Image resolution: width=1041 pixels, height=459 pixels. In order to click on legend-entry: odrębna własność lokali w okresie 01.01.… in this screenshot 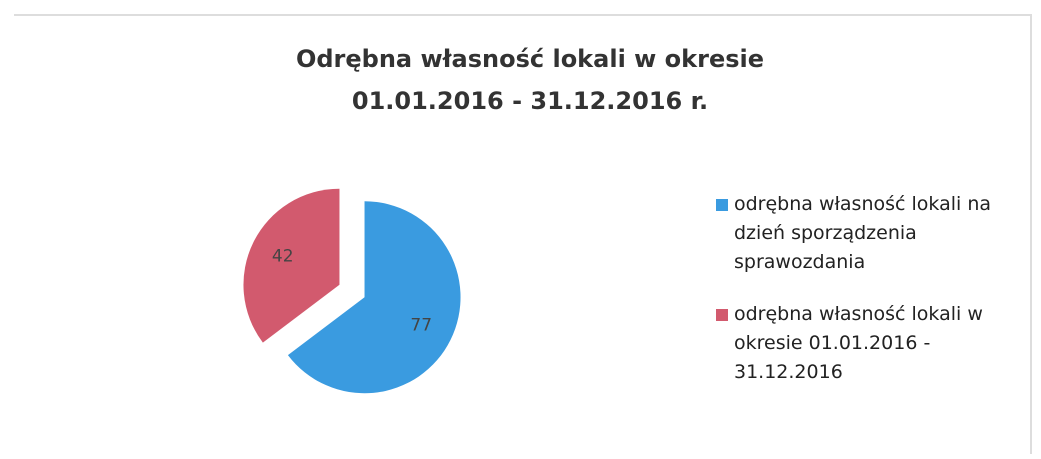, I will do `click(878, 343)`.